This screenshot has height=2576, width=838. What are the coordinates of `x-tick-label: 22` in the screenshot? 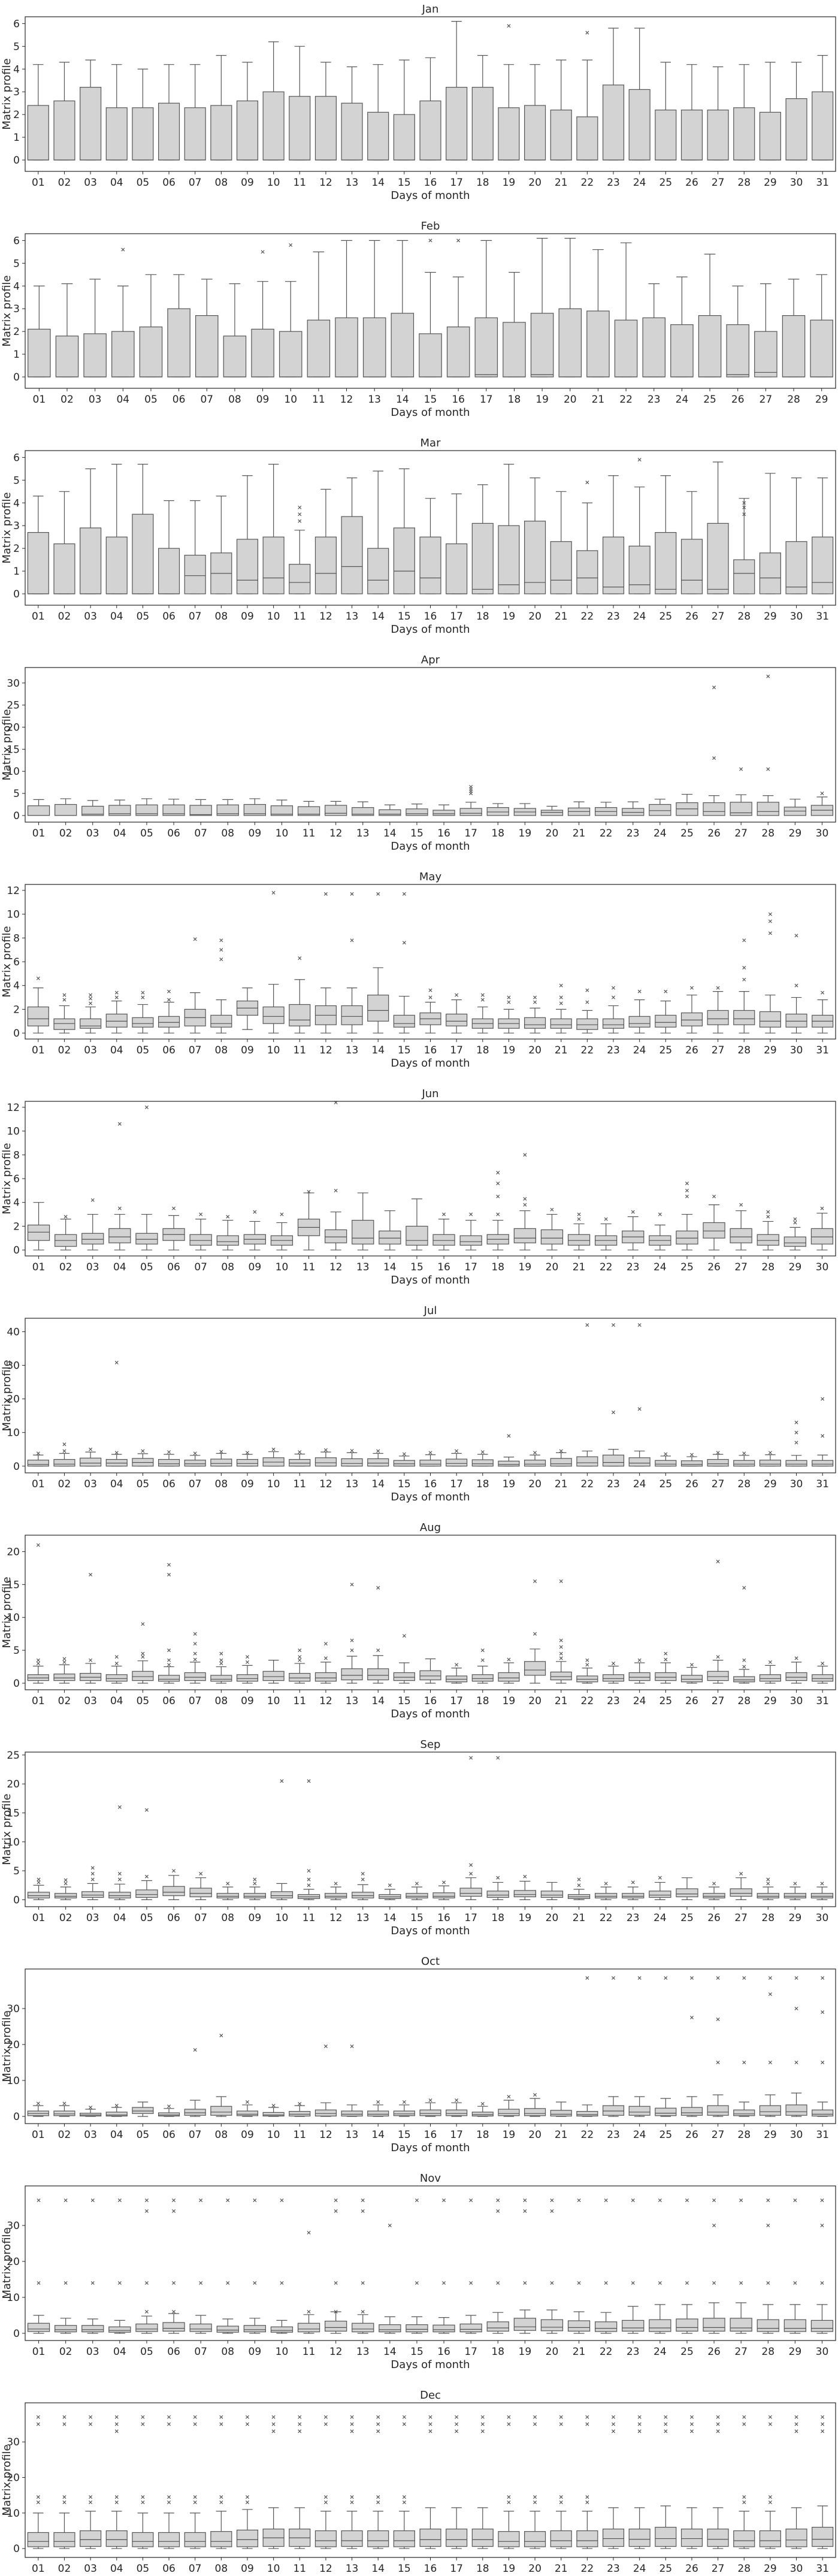 It's located at (606, 1918).